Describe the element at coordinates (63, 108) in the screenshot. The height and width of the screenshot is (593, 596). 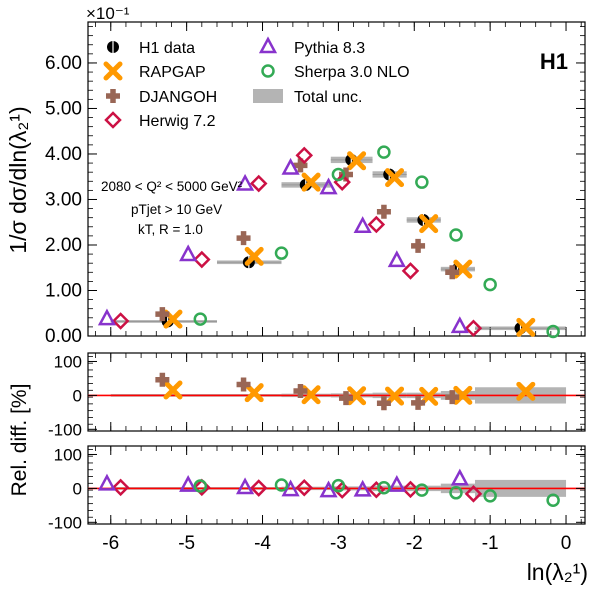
I see `y-tick-label-main: 5.00` at that location.